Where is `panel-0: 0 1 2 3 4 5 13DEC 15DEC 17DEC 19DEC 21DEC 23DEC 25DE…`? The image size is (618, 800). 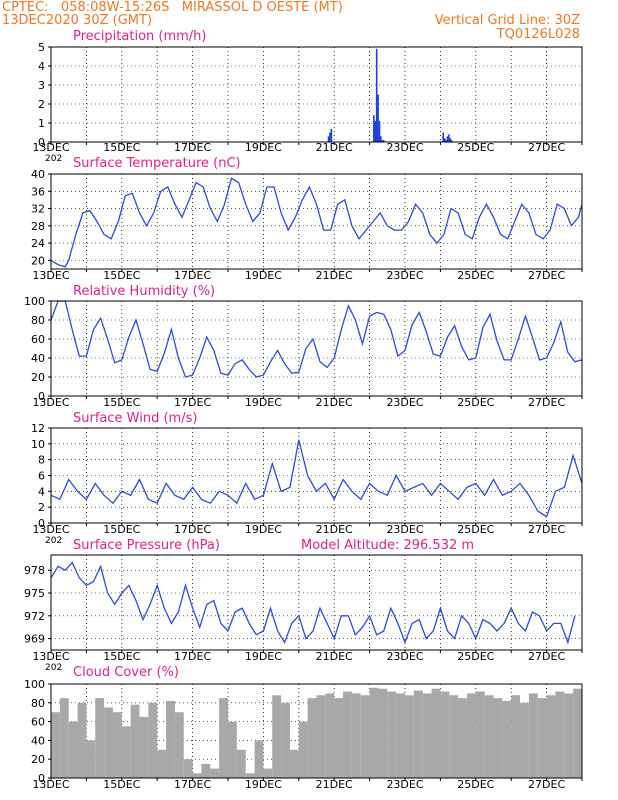 panel-0: 0 1 2 3 4 5 13DEC 15DEC 17DEC 19DEC 21DEC 23DEC 25DE… is located at coordinates (307, 102).